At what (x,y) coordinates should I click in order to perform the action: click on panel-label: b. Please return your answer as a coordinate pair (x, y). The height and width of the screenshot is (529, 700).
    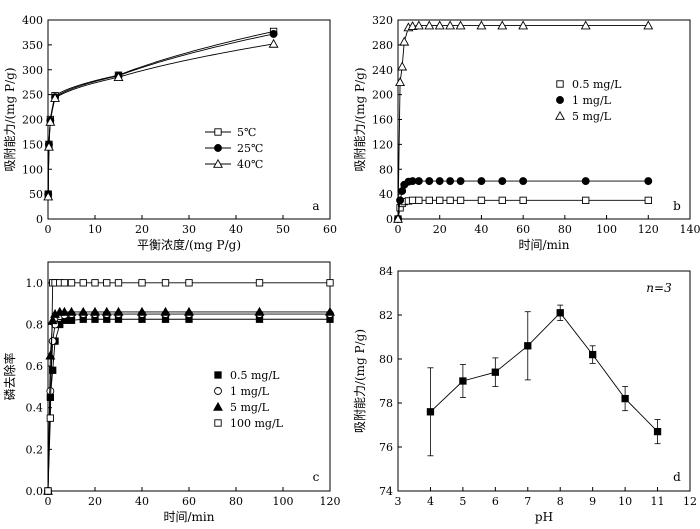
    Looking at the image, I should click on (677, 206).